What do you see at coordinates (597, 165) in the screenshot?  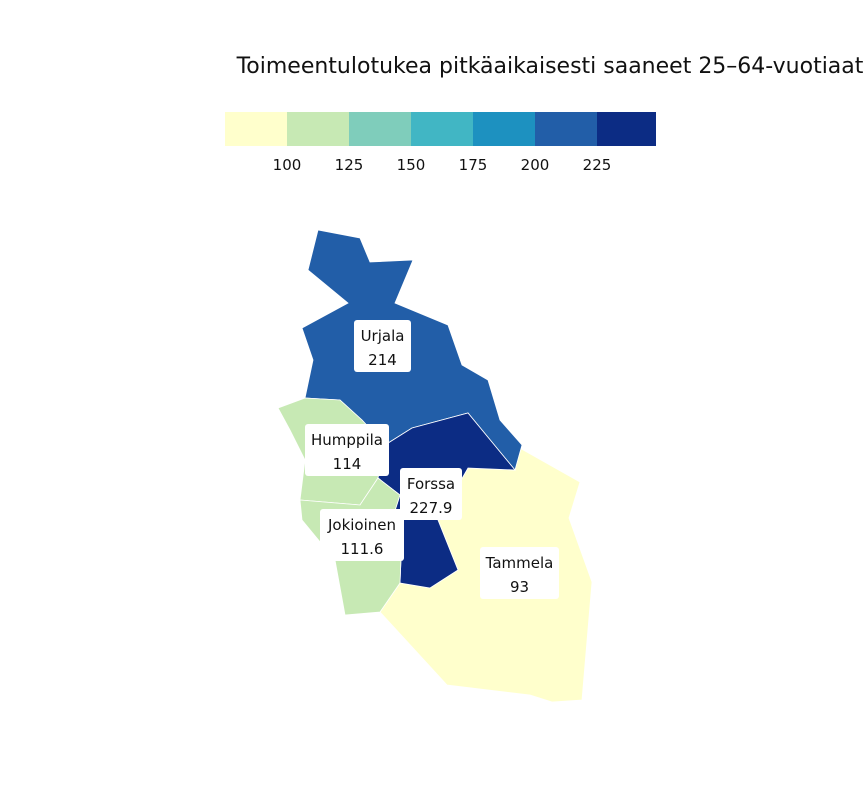 I see `legend-tick-225: 225` at bounding box center [597, 165].